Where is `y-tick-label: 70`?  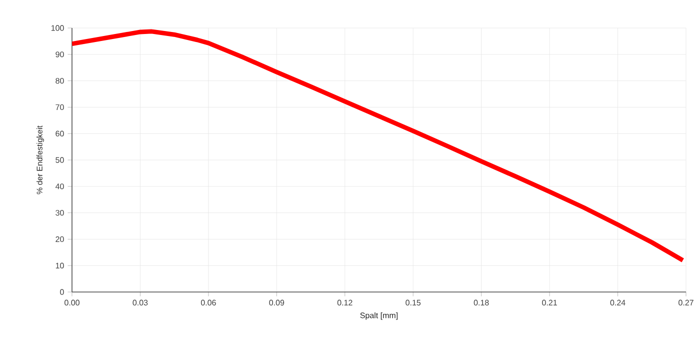
y-tick-label: 70 is located at coordinates (60, 107).